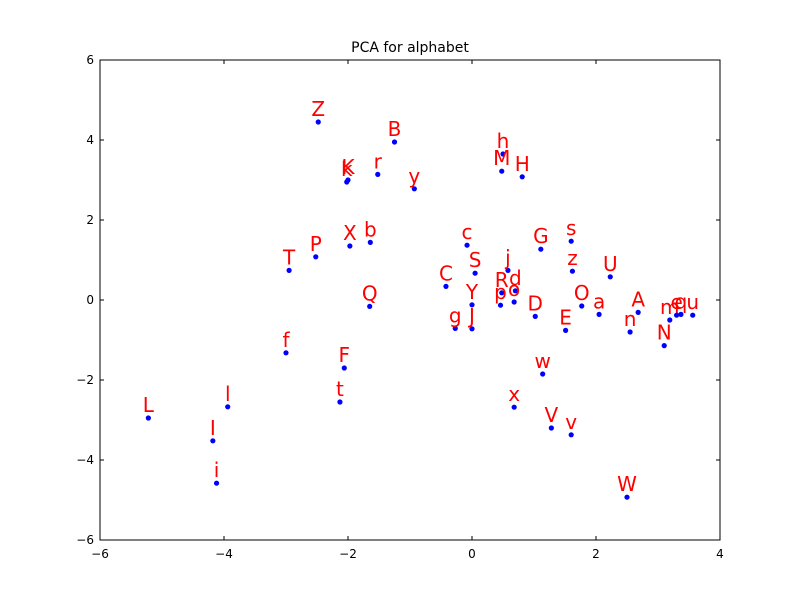  What do you see at coordinates (467, 232) in the screenshot?
I see `point-label: c` at bounding box center [467, 232].